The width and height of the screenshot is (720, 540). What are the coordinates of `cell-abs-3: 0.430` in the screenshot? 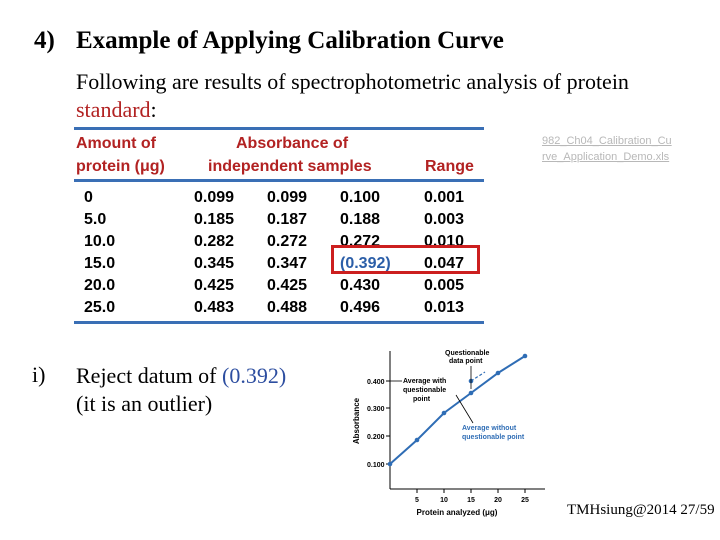 It's located at (360, 285).